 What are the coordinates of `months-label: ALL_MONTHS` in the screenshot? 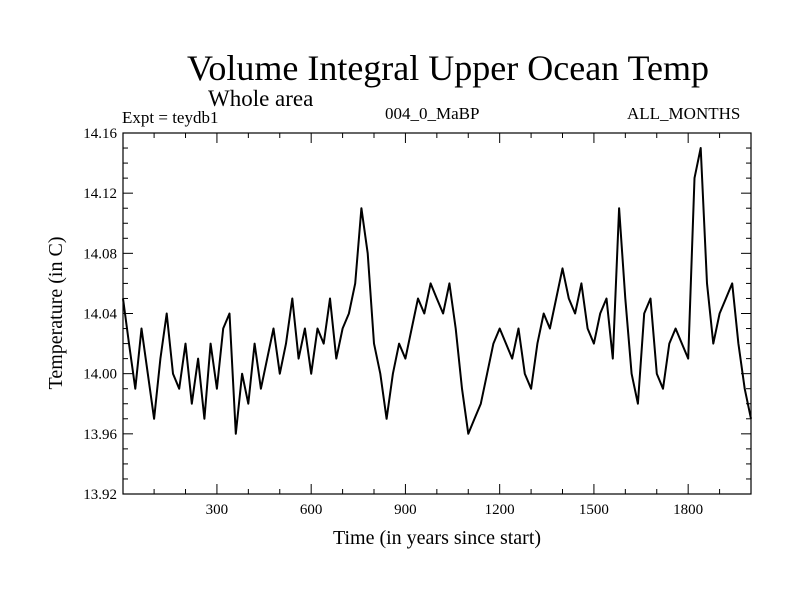 It's located at (684, 113).